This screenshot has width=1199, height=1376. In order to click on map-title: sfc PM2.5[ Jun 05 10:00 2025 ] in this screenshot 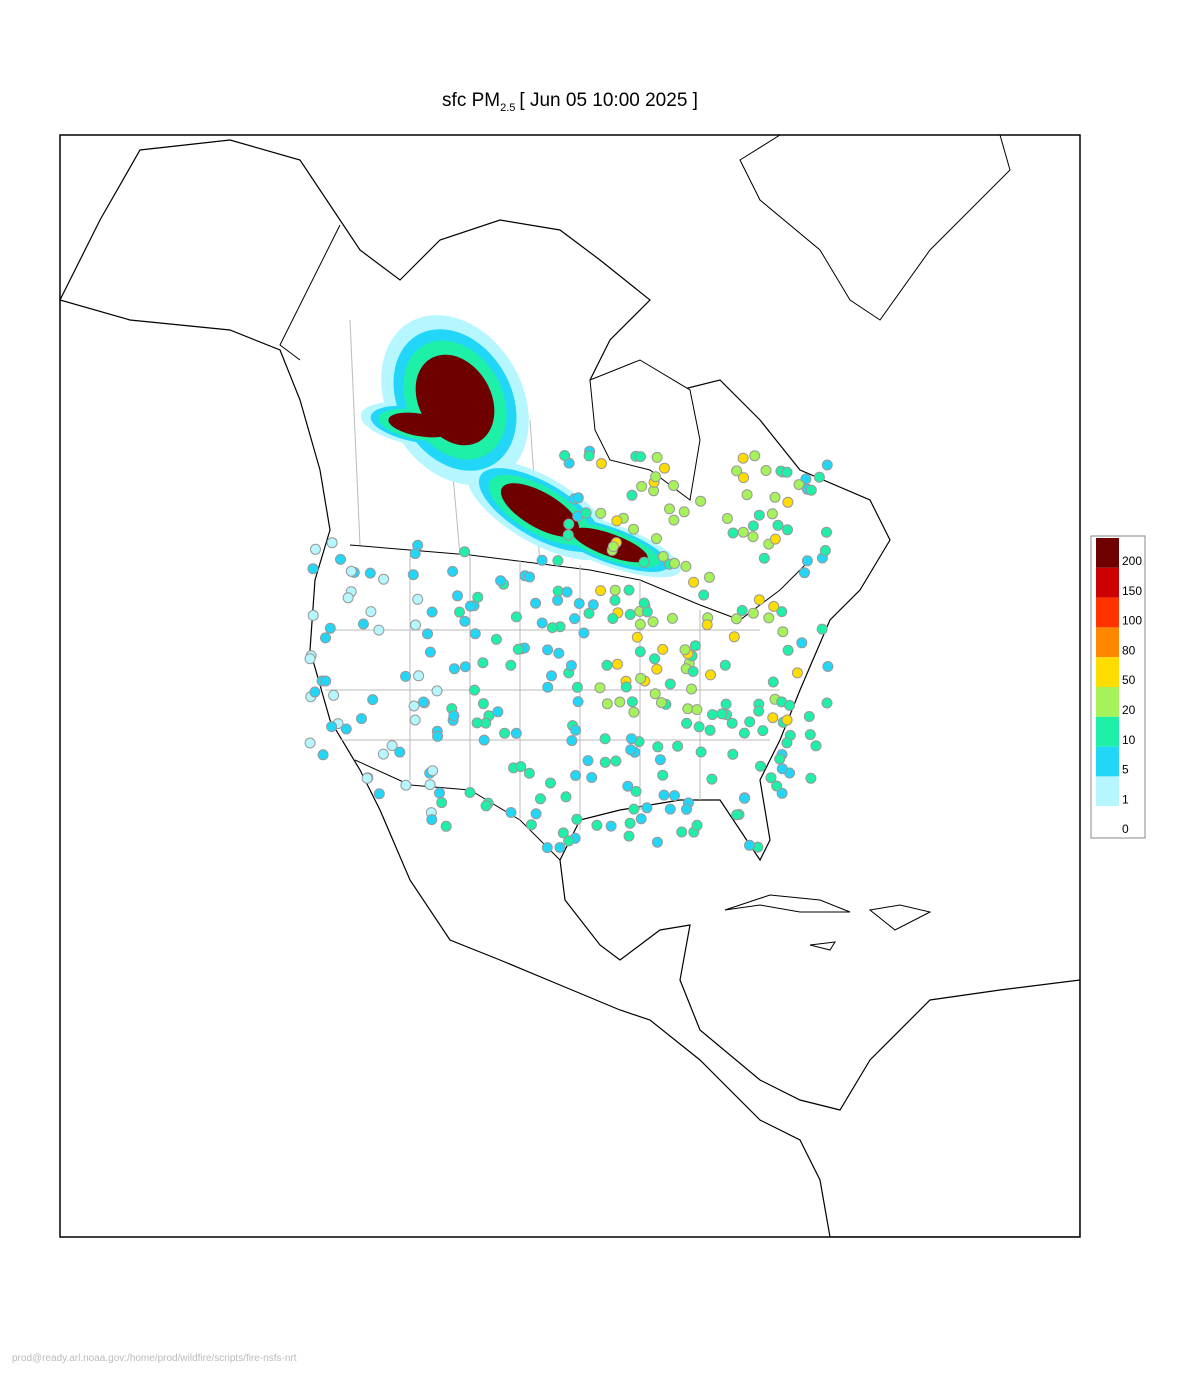, I will do `click(570, 102)`.